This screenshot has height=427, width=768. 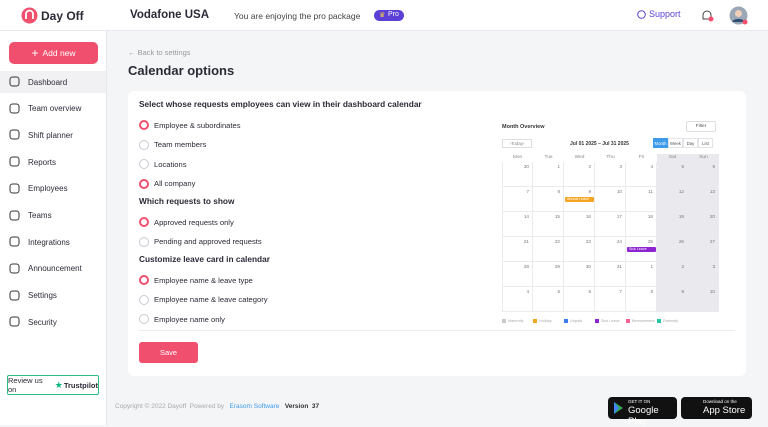 What do you see at coordinates (189, 319) in the screenshot?
I see `option-label: Employee name only` at bounding box center [189, 319].